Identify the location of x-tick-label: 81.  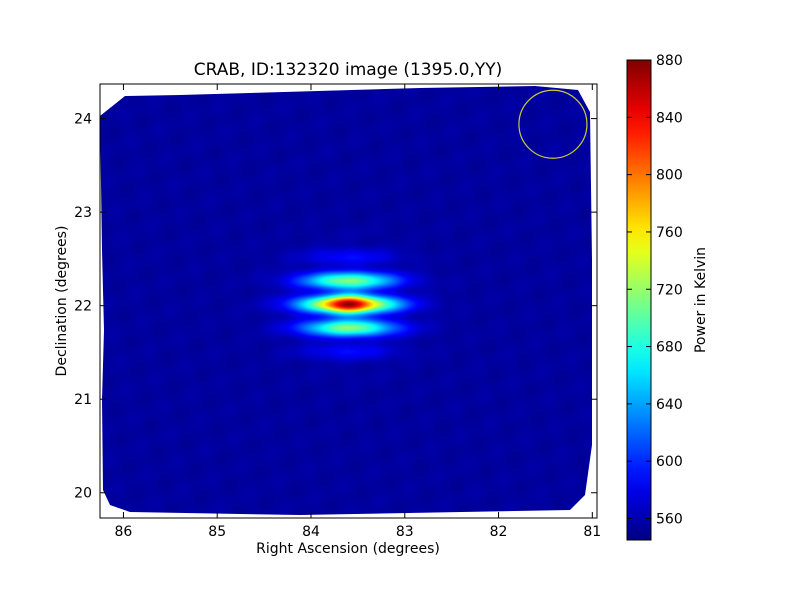
(592, 532).